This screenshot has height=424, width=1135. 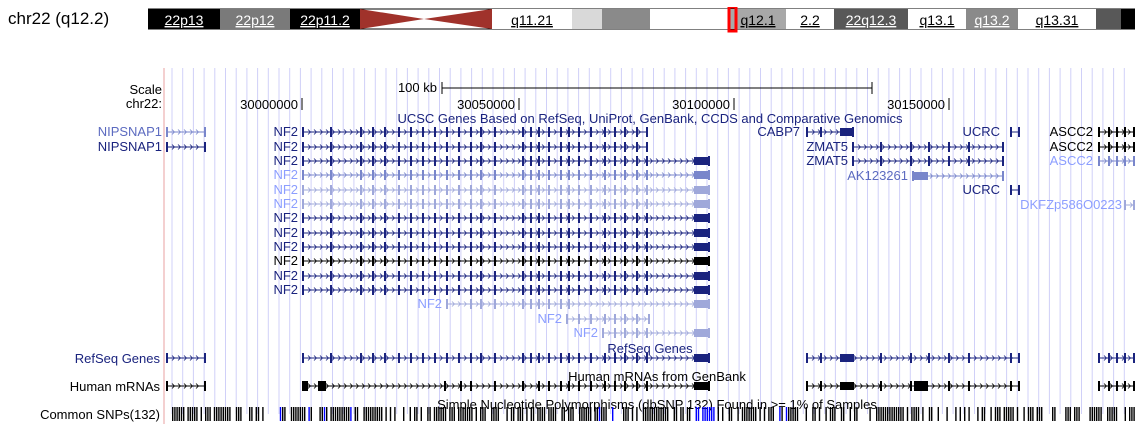 What do you see at coordinates (958, 176) in the screenshot?
I see `ak123261-gene` at bounding box center [958, 176].